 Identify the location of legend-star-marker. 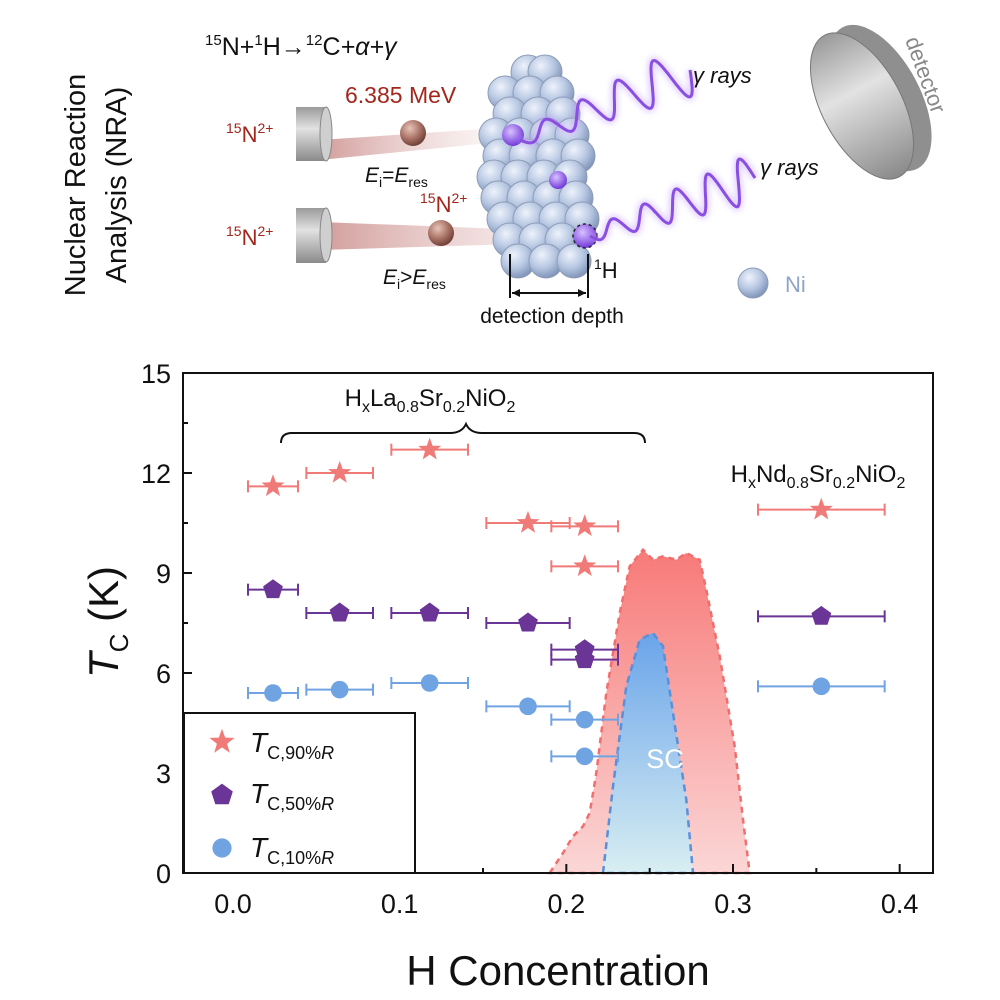
(222, 740).